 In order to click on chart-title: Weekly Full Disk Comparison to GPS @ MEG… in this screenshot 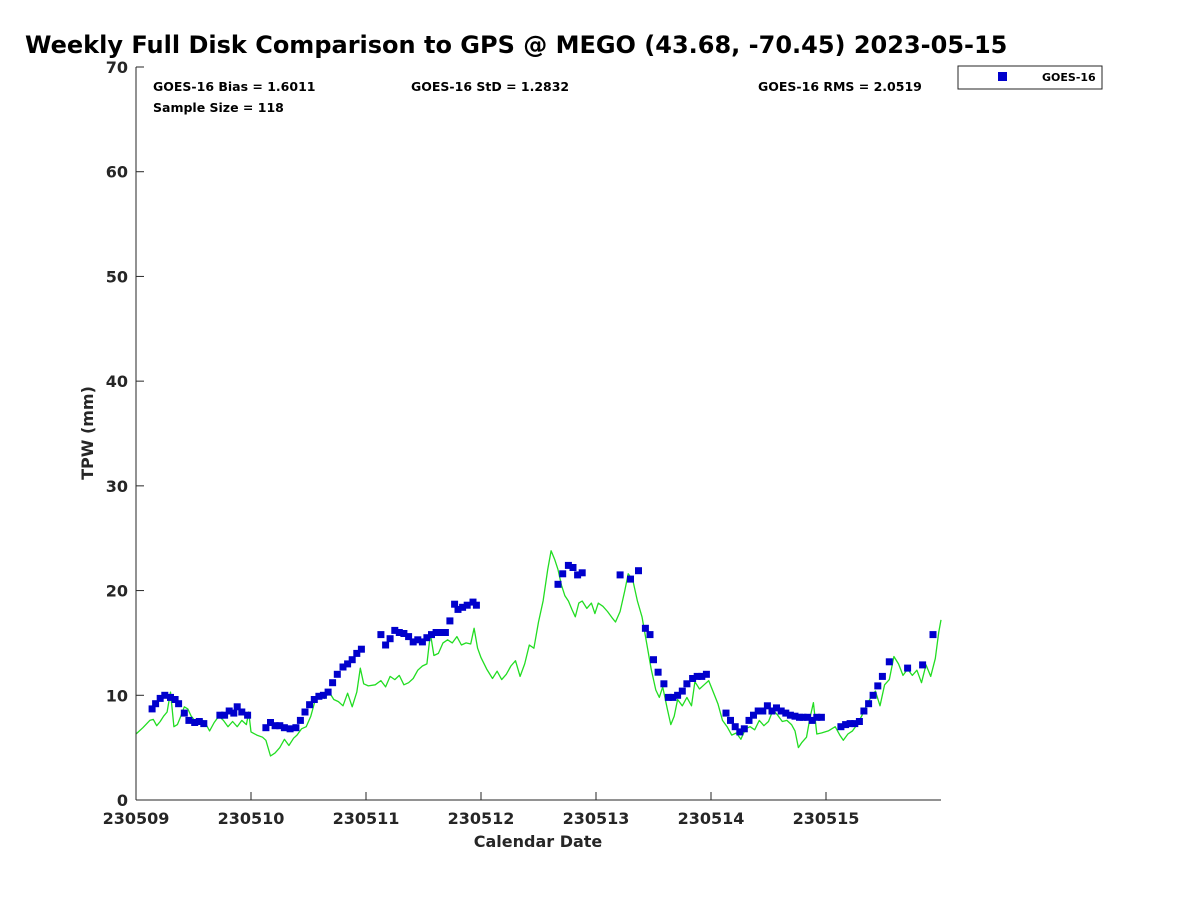, I will do `click(516, 45)`.